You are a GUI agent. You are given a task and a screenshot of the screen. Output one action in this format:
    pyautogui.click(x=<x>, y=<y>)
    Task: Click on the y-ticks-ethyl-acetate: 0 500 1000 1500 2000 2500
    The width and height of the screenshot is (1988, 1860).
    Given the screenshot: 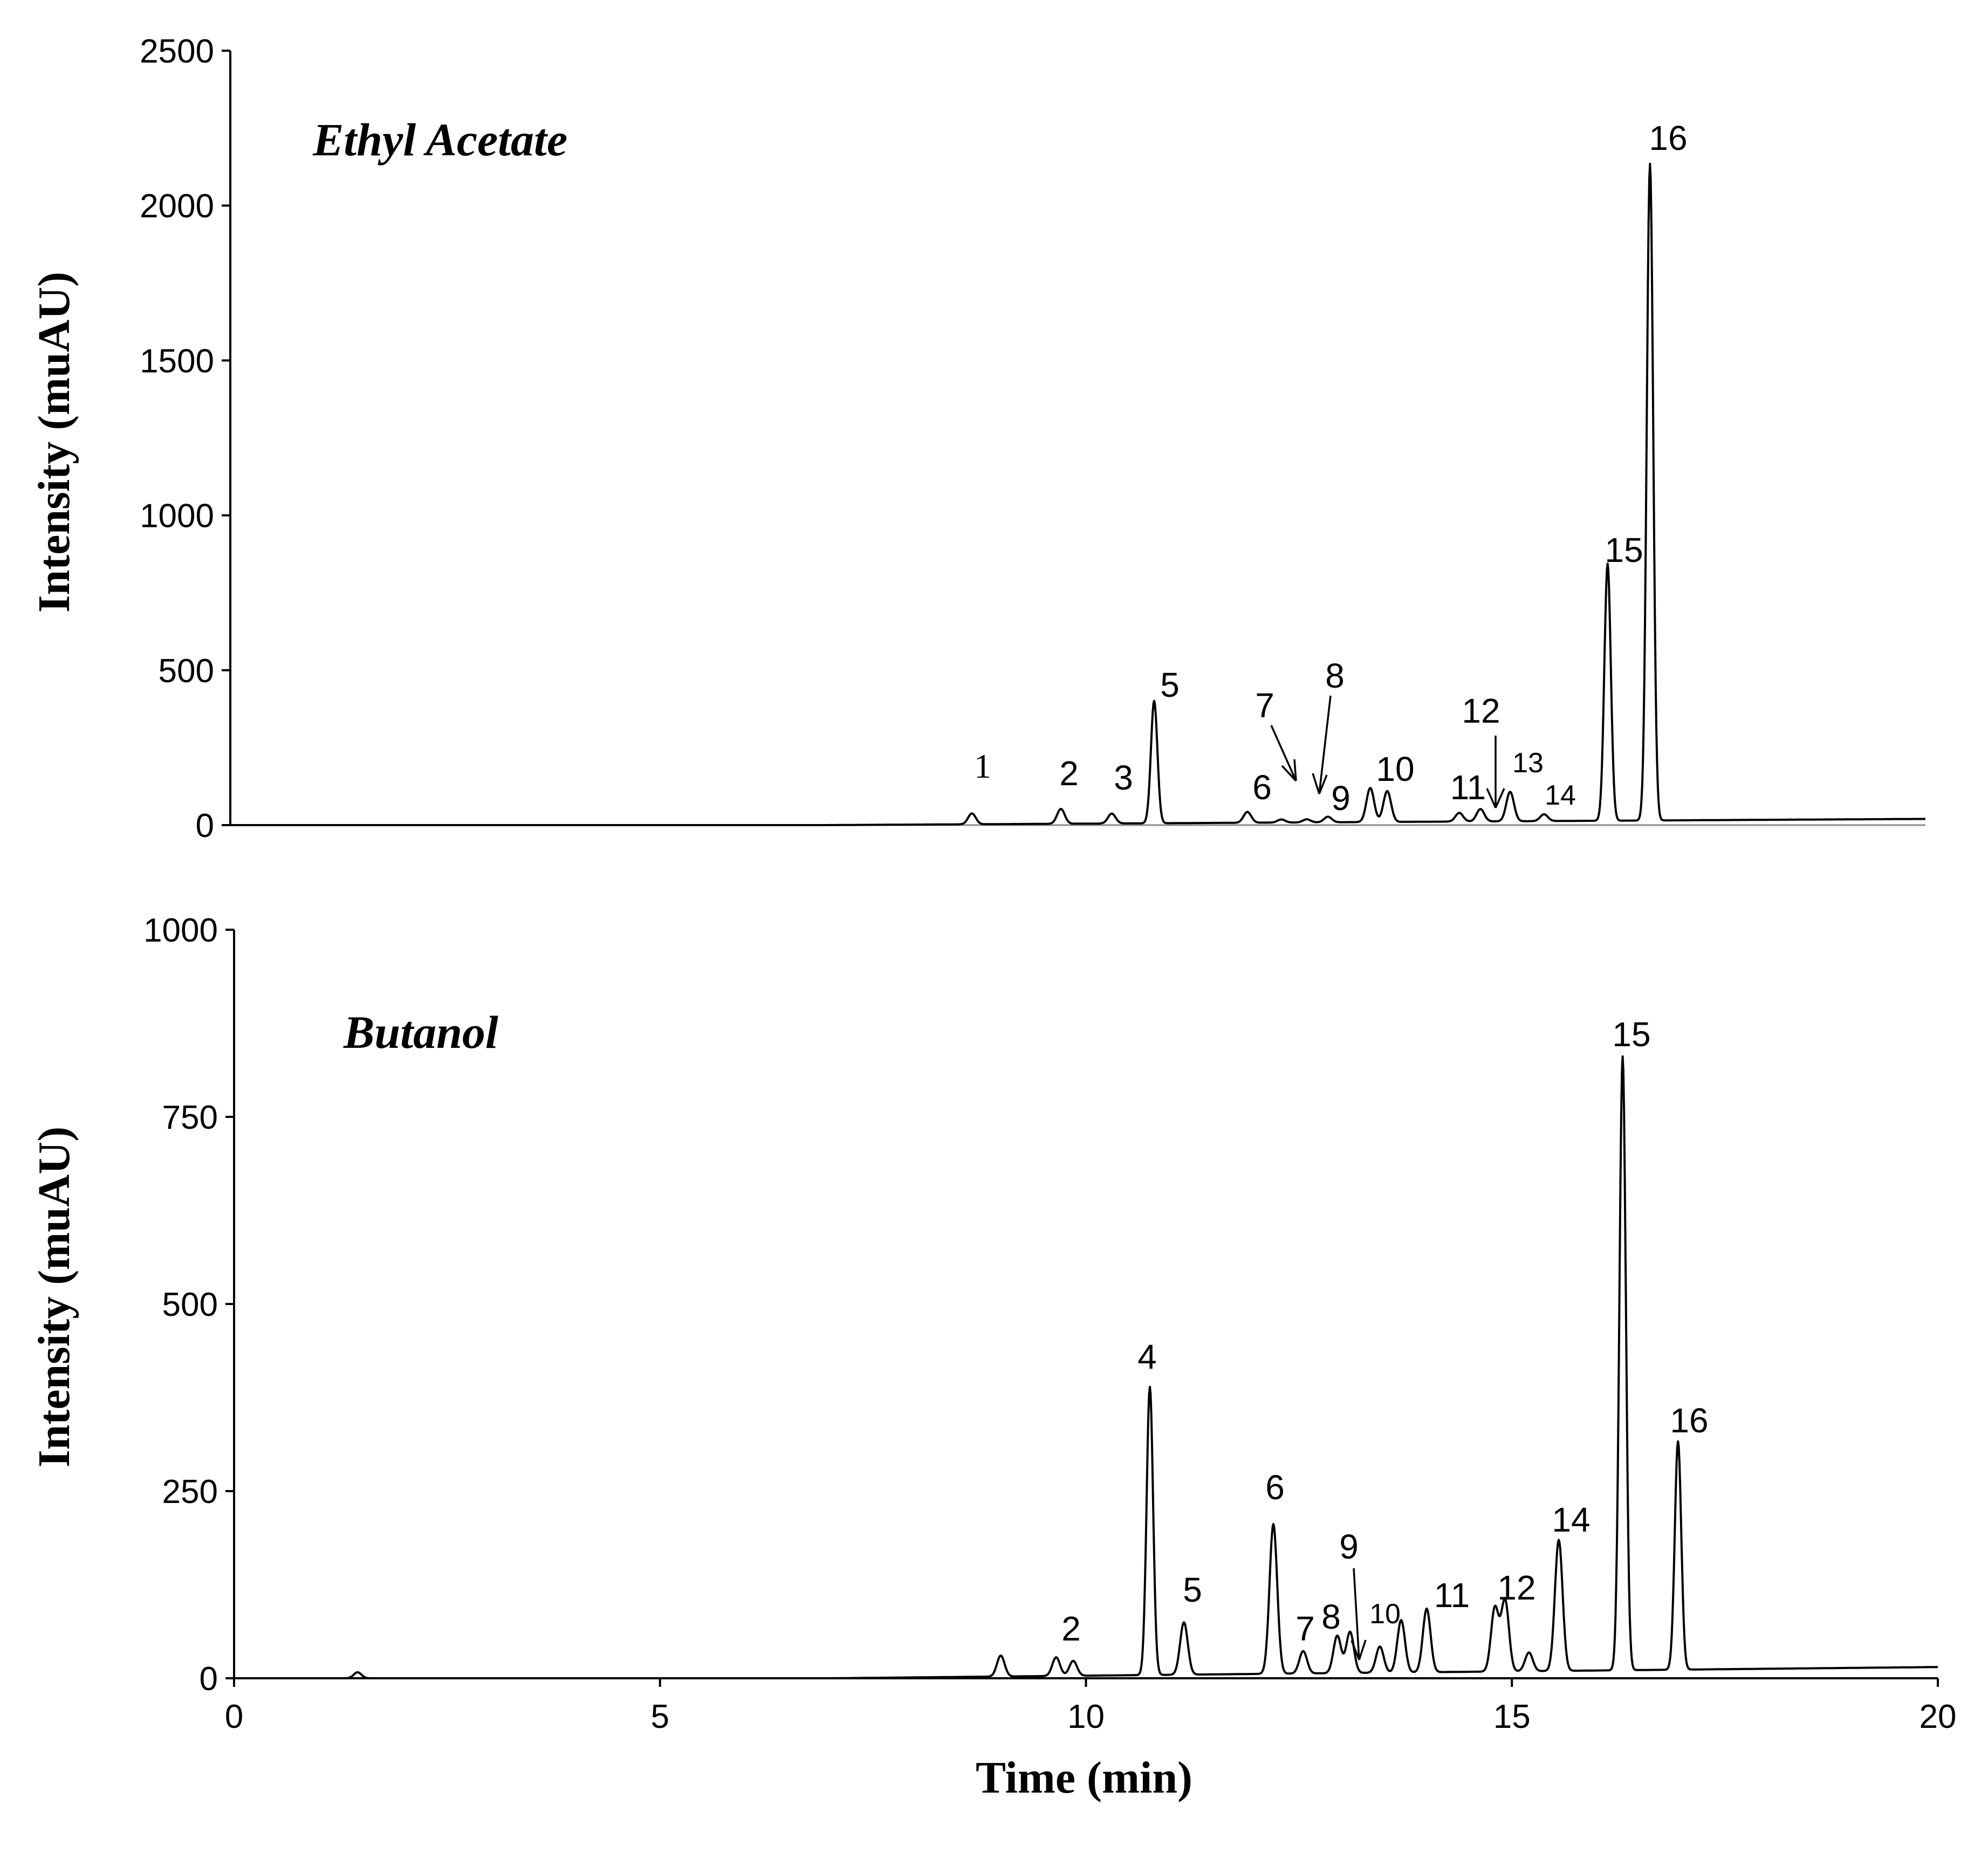 What is the action you would take?
    pyautogui.click(x=185, y=439)
    